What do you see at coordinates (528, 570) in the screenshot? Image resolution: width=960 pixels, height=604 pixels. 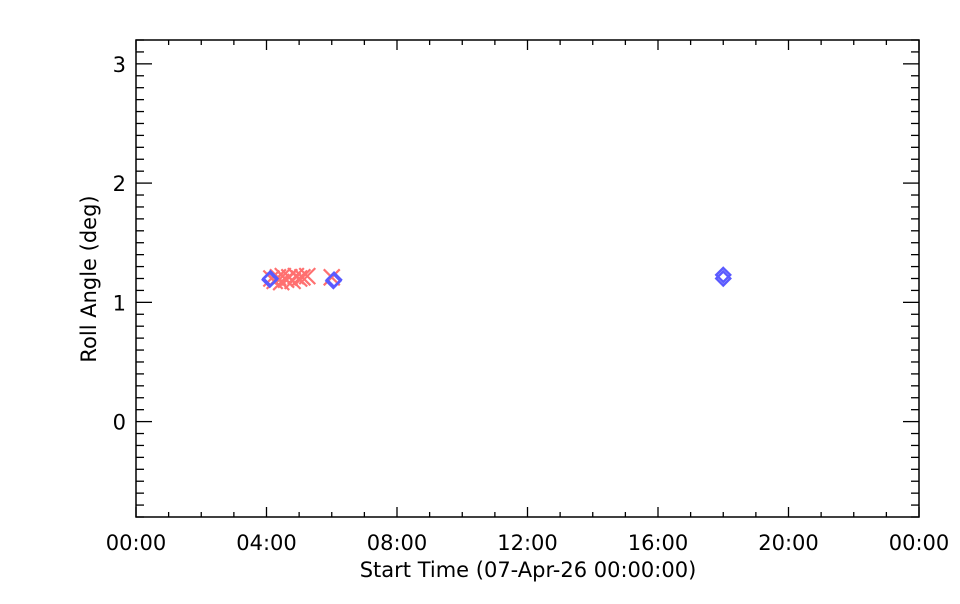 I see `x-axis-label: Start Time (07-Apr-26 00:00:00)` at bounding box center [528, 570].